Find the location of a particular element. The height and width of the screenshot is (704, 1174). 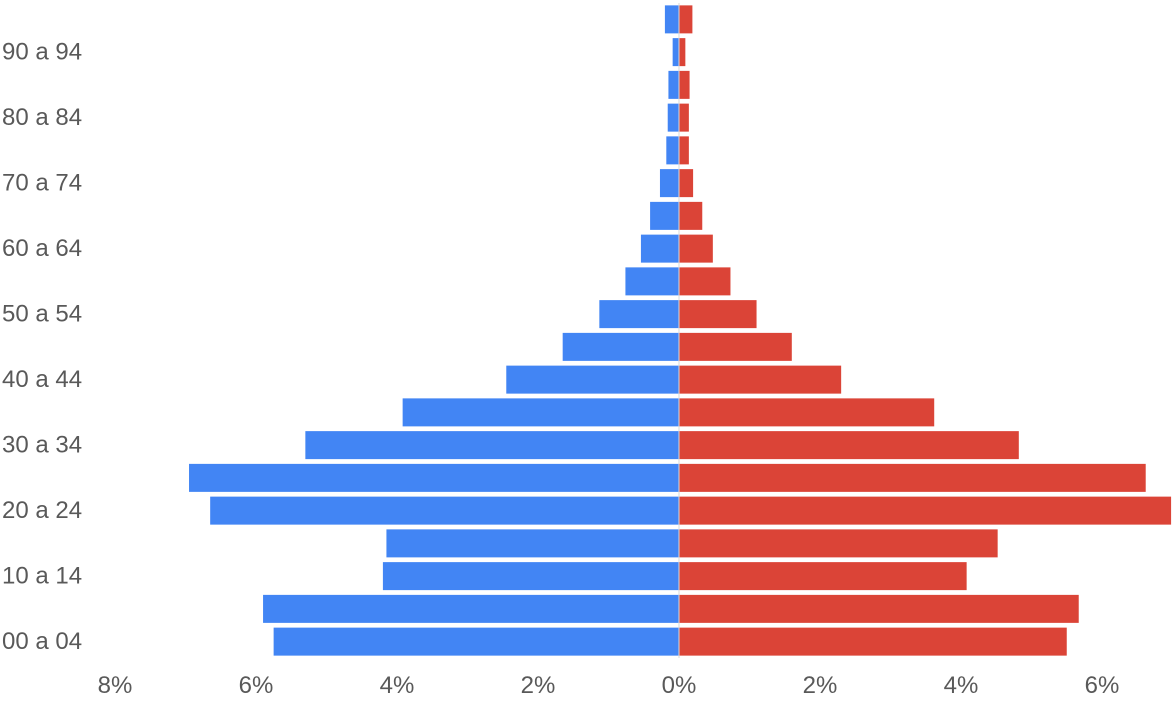

y-tick-label: 30 a 34 is located at coordinates (42, 445).